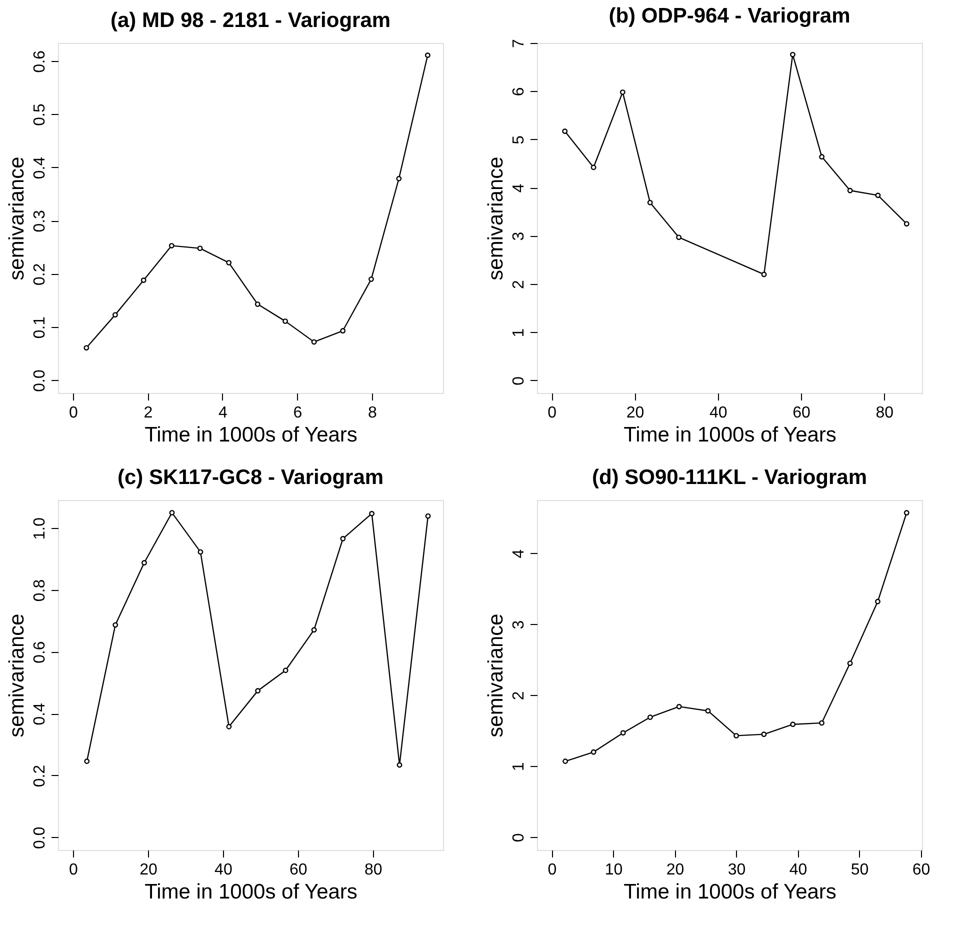  What do you see at coordinates (729, 16) in the screenshot?
I see `chart-title: (b) ODP-964 - Variogram` at bounding box center [729, 16].